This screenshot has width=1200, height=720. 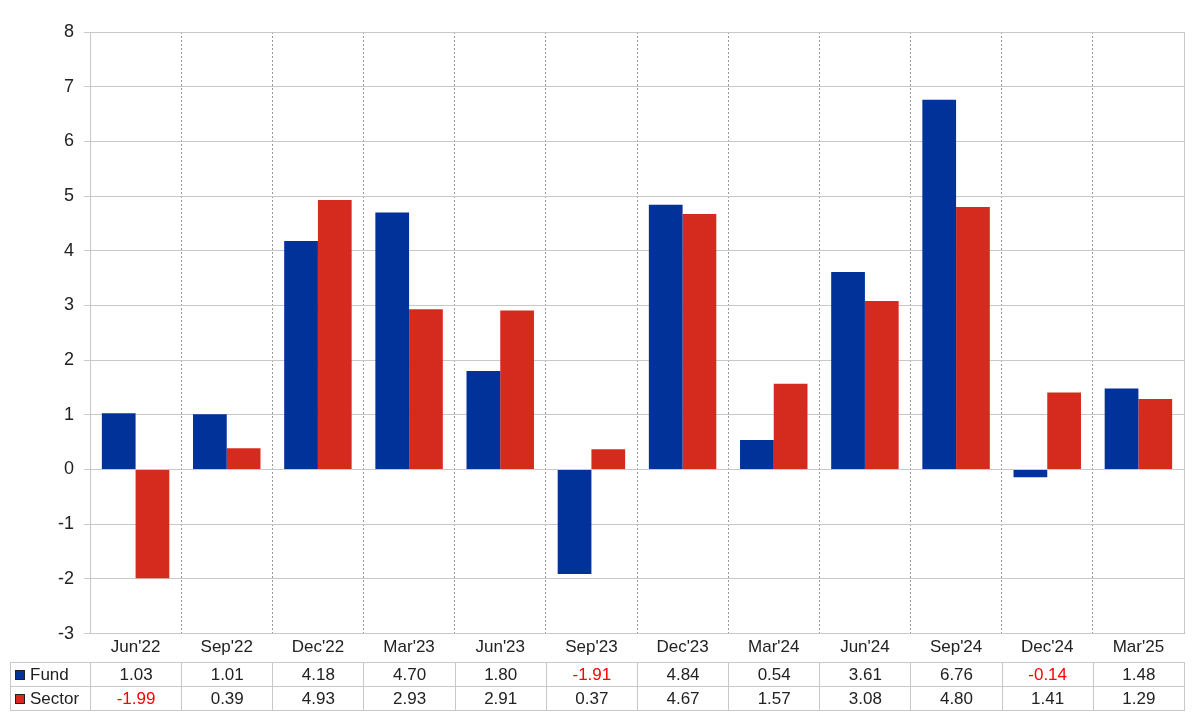 What do you see at coordinates (68, 249) in the screenshot?
I see `y-tick-label: 4` at bounding box center [68, 249].